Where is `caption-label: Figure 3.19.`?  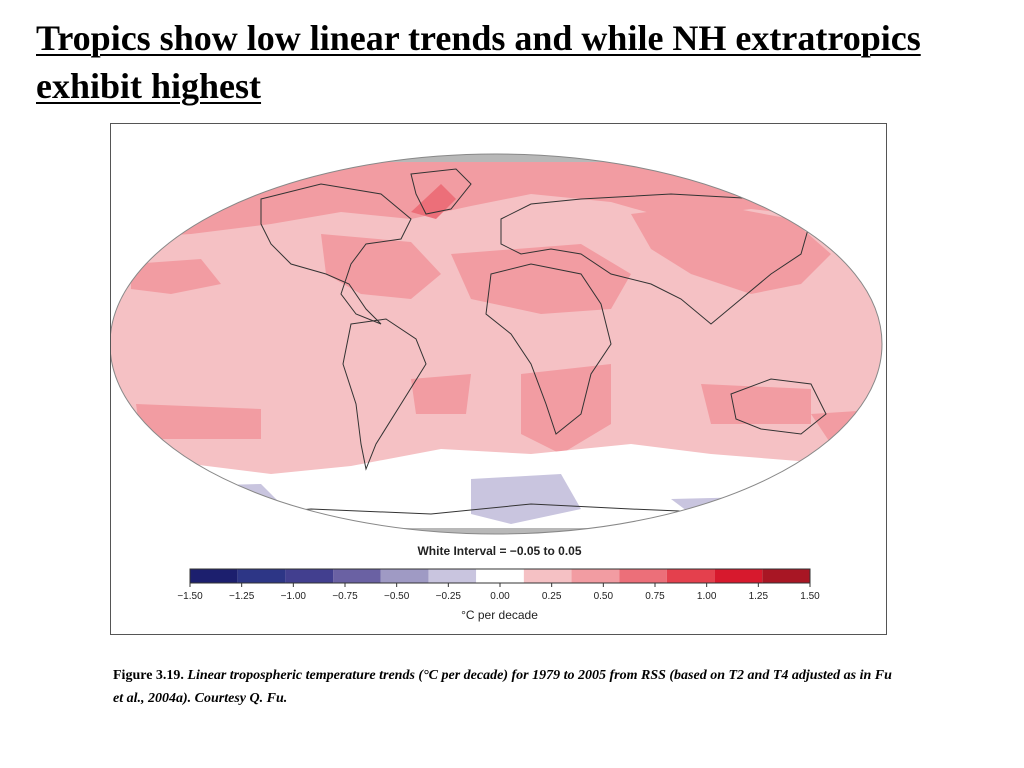
caption-label: Figure 3.19. is located at coordinates (148, 675).